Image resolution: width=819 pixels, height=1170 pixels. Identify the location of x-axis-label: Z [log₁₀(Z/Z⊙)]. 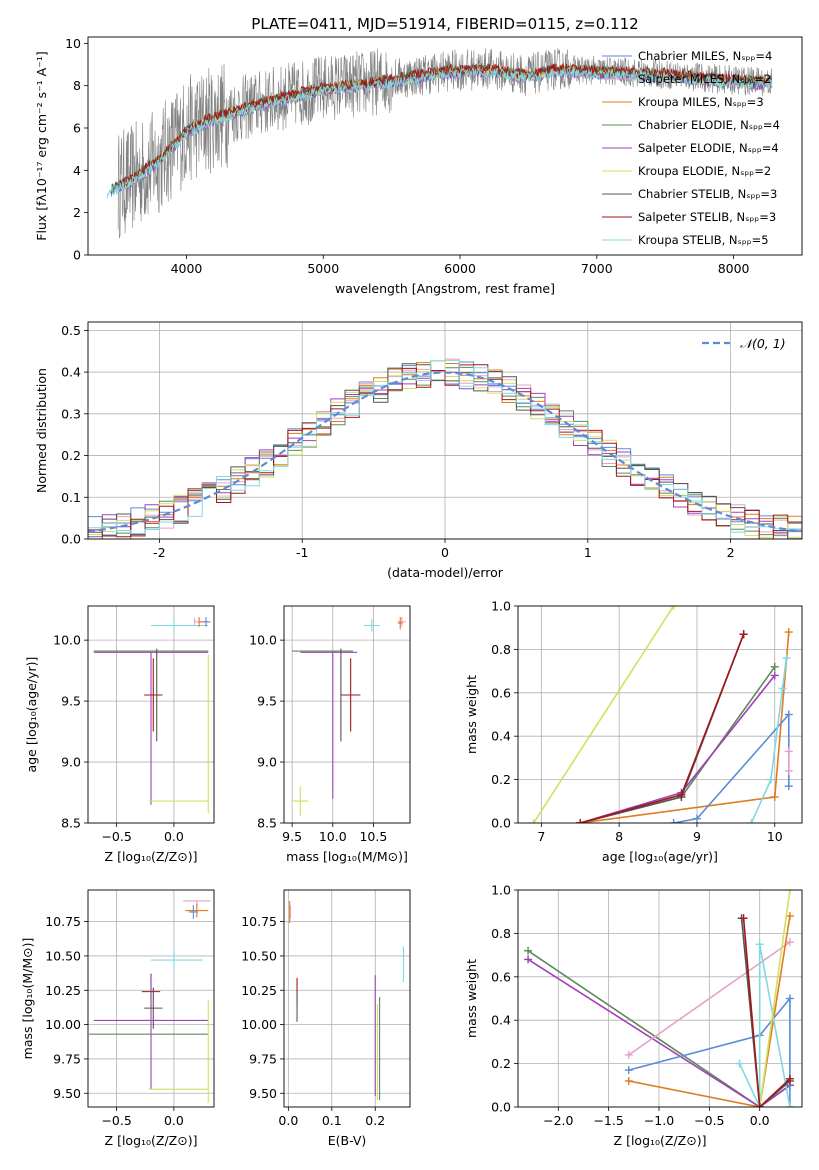
(151, 1140).